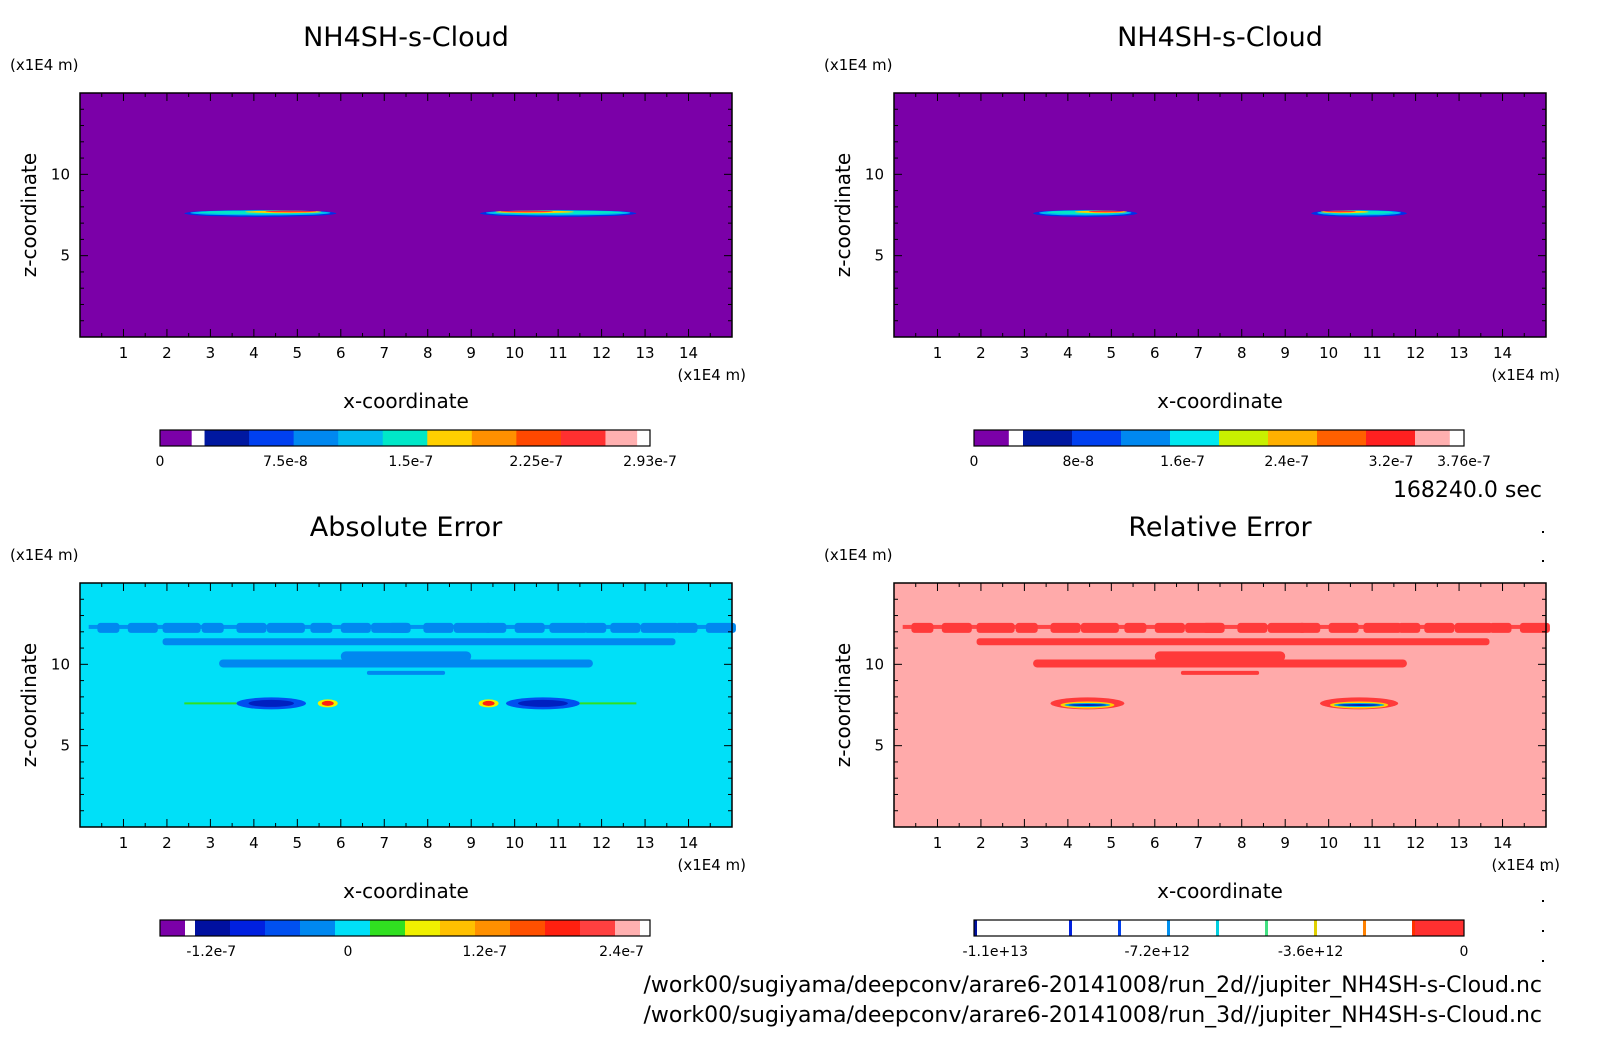  What do you see at coordinates (1464, 462) in the screenshot?
I see `colorbar-tick-label: 3.76e-7` at bounding box center [1464, 462].